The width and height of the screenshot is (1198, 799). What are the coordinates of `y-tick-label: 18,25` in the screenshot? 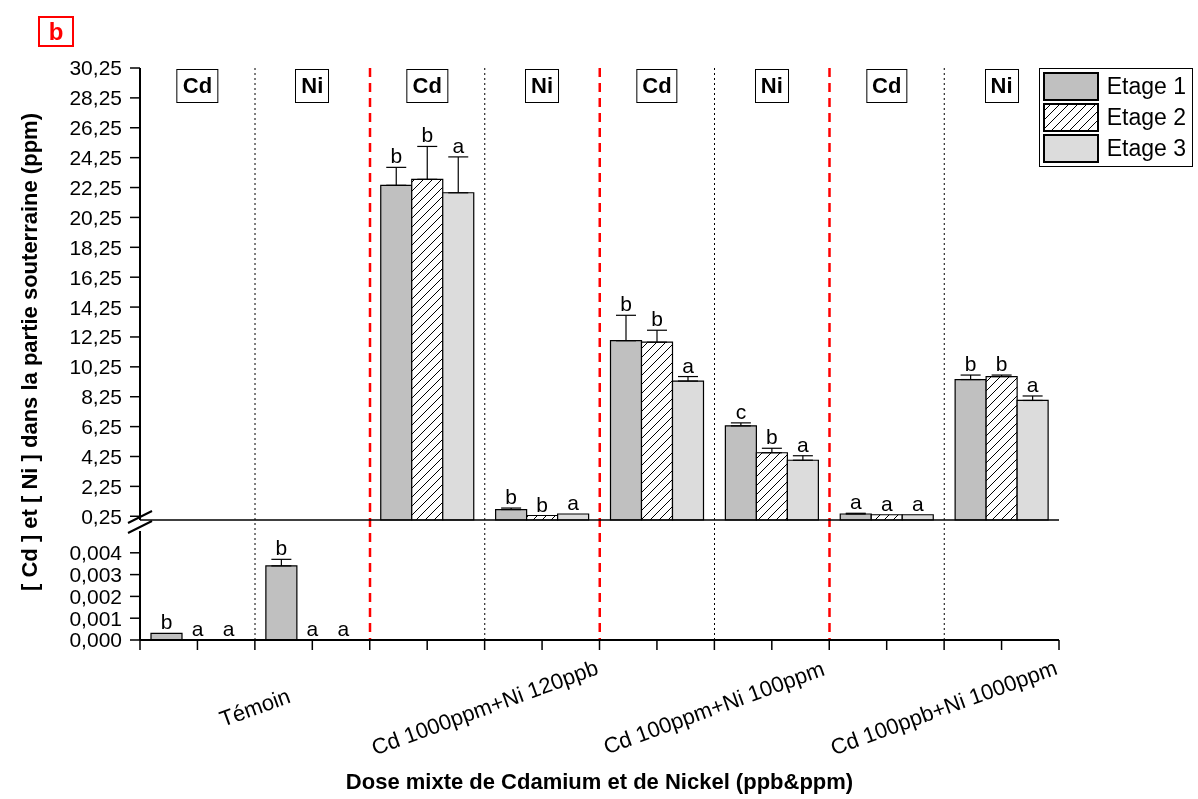 It's located at (95, 247).